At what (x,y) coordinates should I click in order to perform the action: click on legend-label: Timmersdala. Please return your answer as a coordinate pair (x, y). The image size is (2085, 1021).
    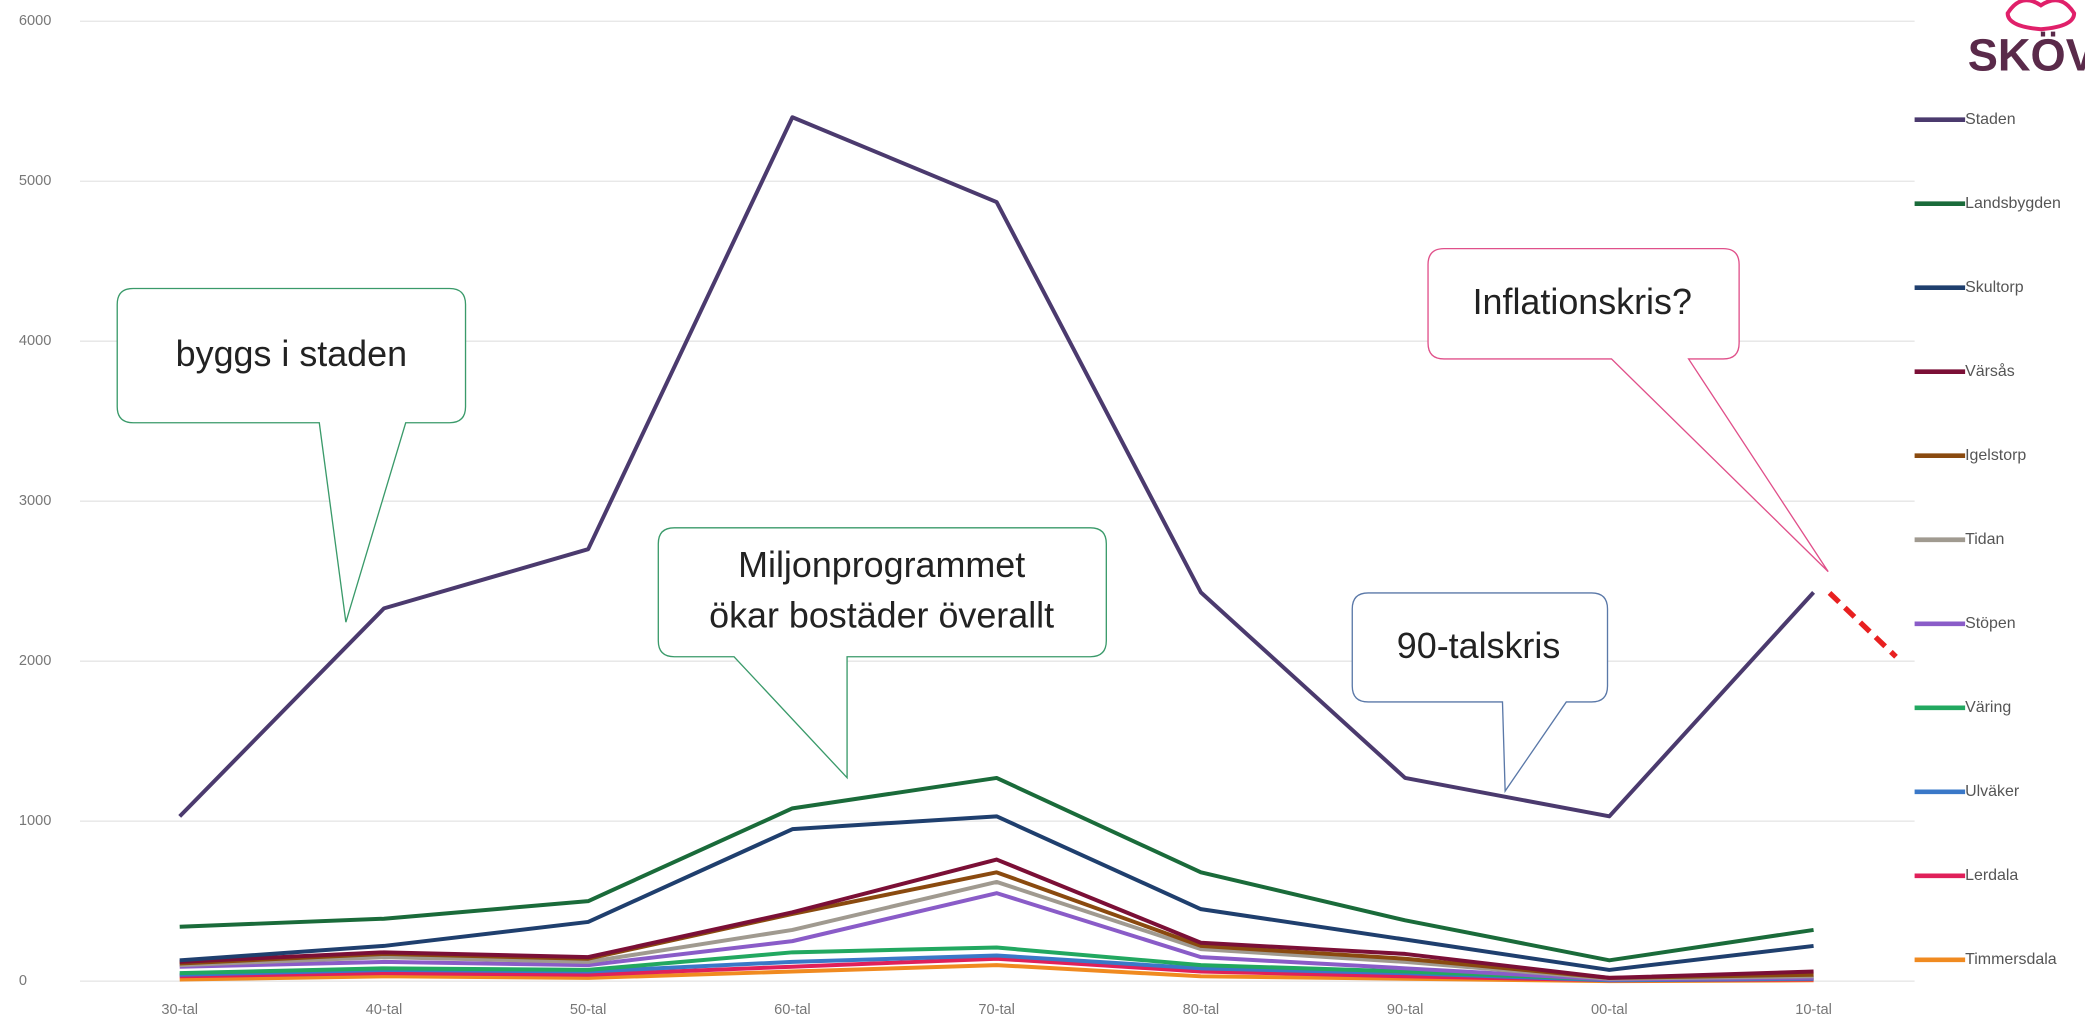
    Looking at the image, I should click on (2011, 959).